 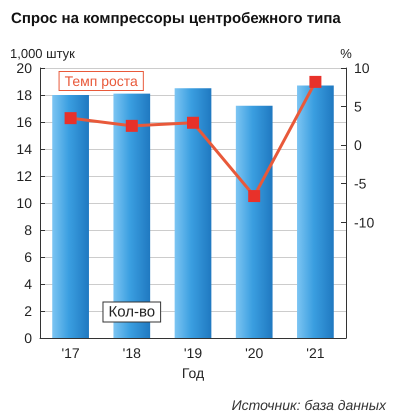 What do you see at coordinates (43, 53) in the screenshot?
I see `y-axis-title: 1,000 штук` at bounding box center [43, 53].